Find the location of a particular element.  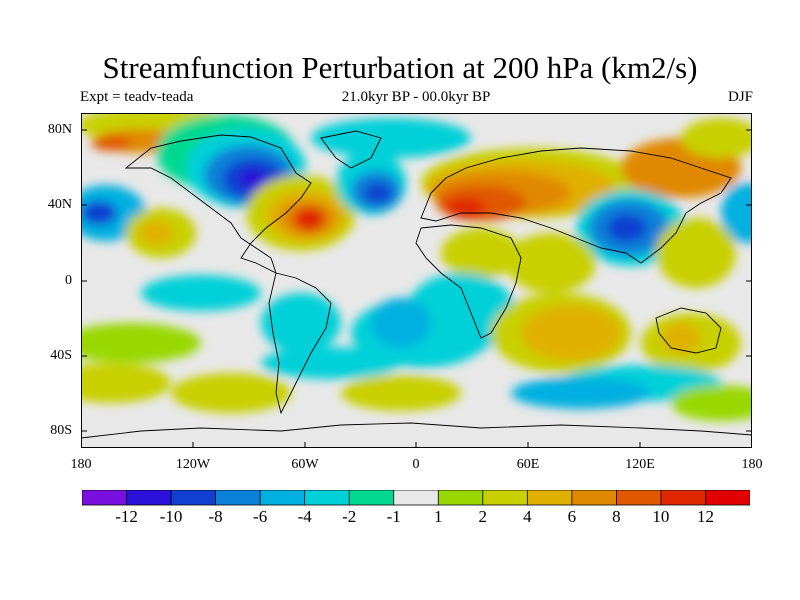

colorbar-tick-label: -2 is located at coordinates (349, 516).